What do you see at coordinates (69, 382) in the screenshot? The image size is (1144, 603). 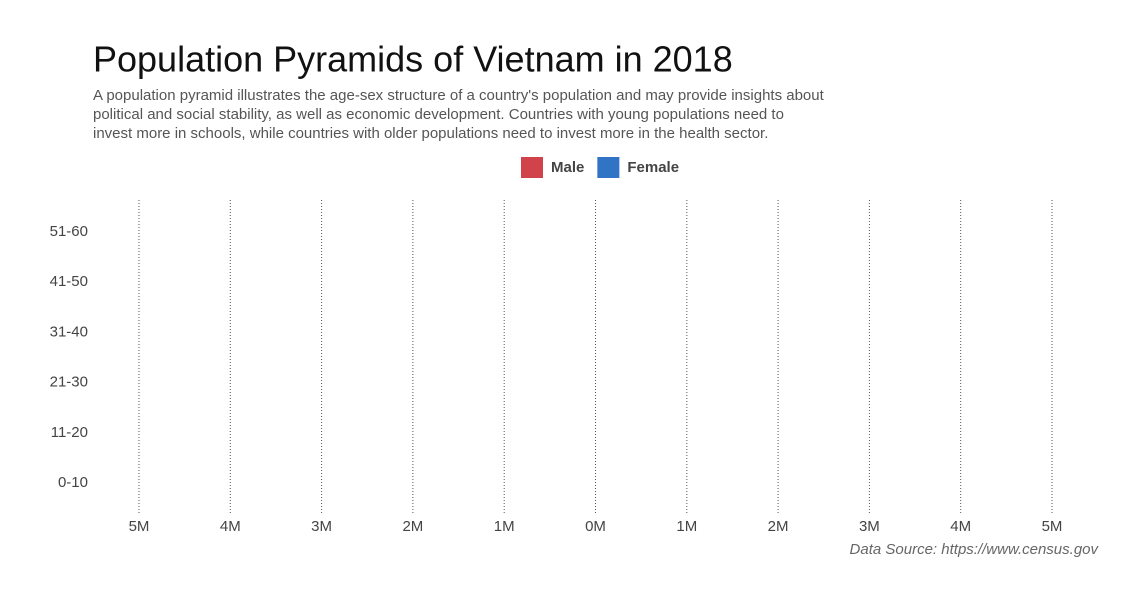 I see `y-tick-label: 21-30` at bounding box center [69, 382].